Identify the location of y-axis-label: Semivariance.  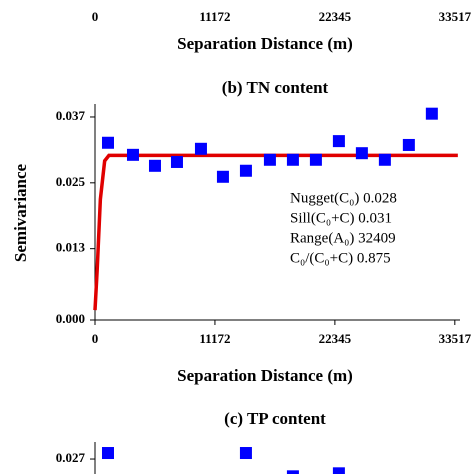
(20, 212).